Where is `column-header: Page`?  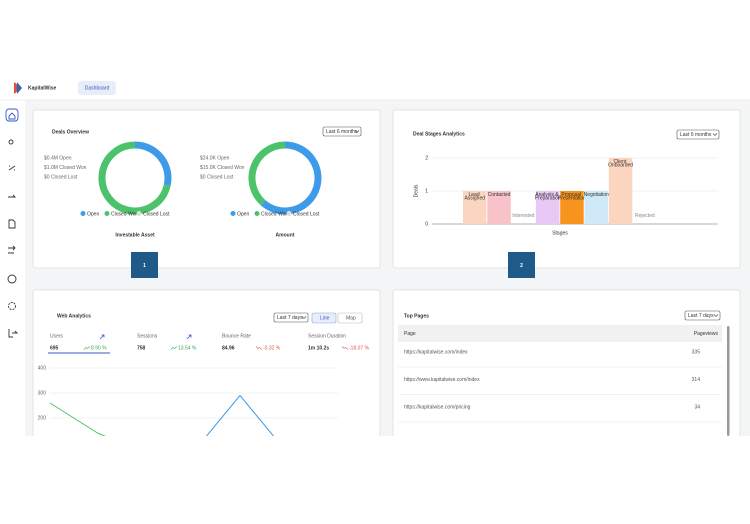 column-header: Page is located at coordinates (410, 334).